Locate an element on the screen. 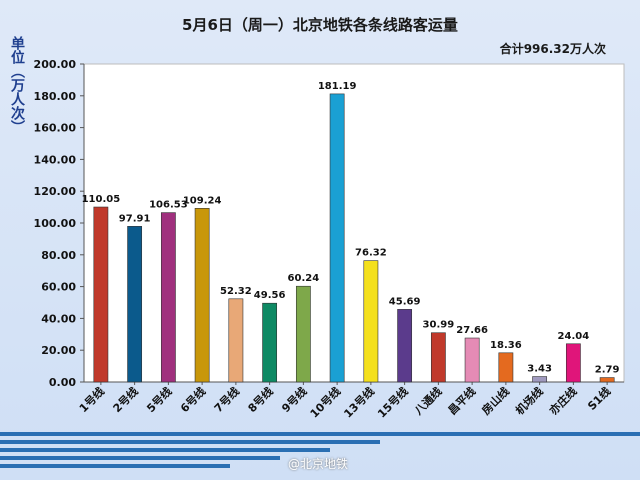  total-annotation: 合计996.32万人次 is located at coordinates (552, 49).